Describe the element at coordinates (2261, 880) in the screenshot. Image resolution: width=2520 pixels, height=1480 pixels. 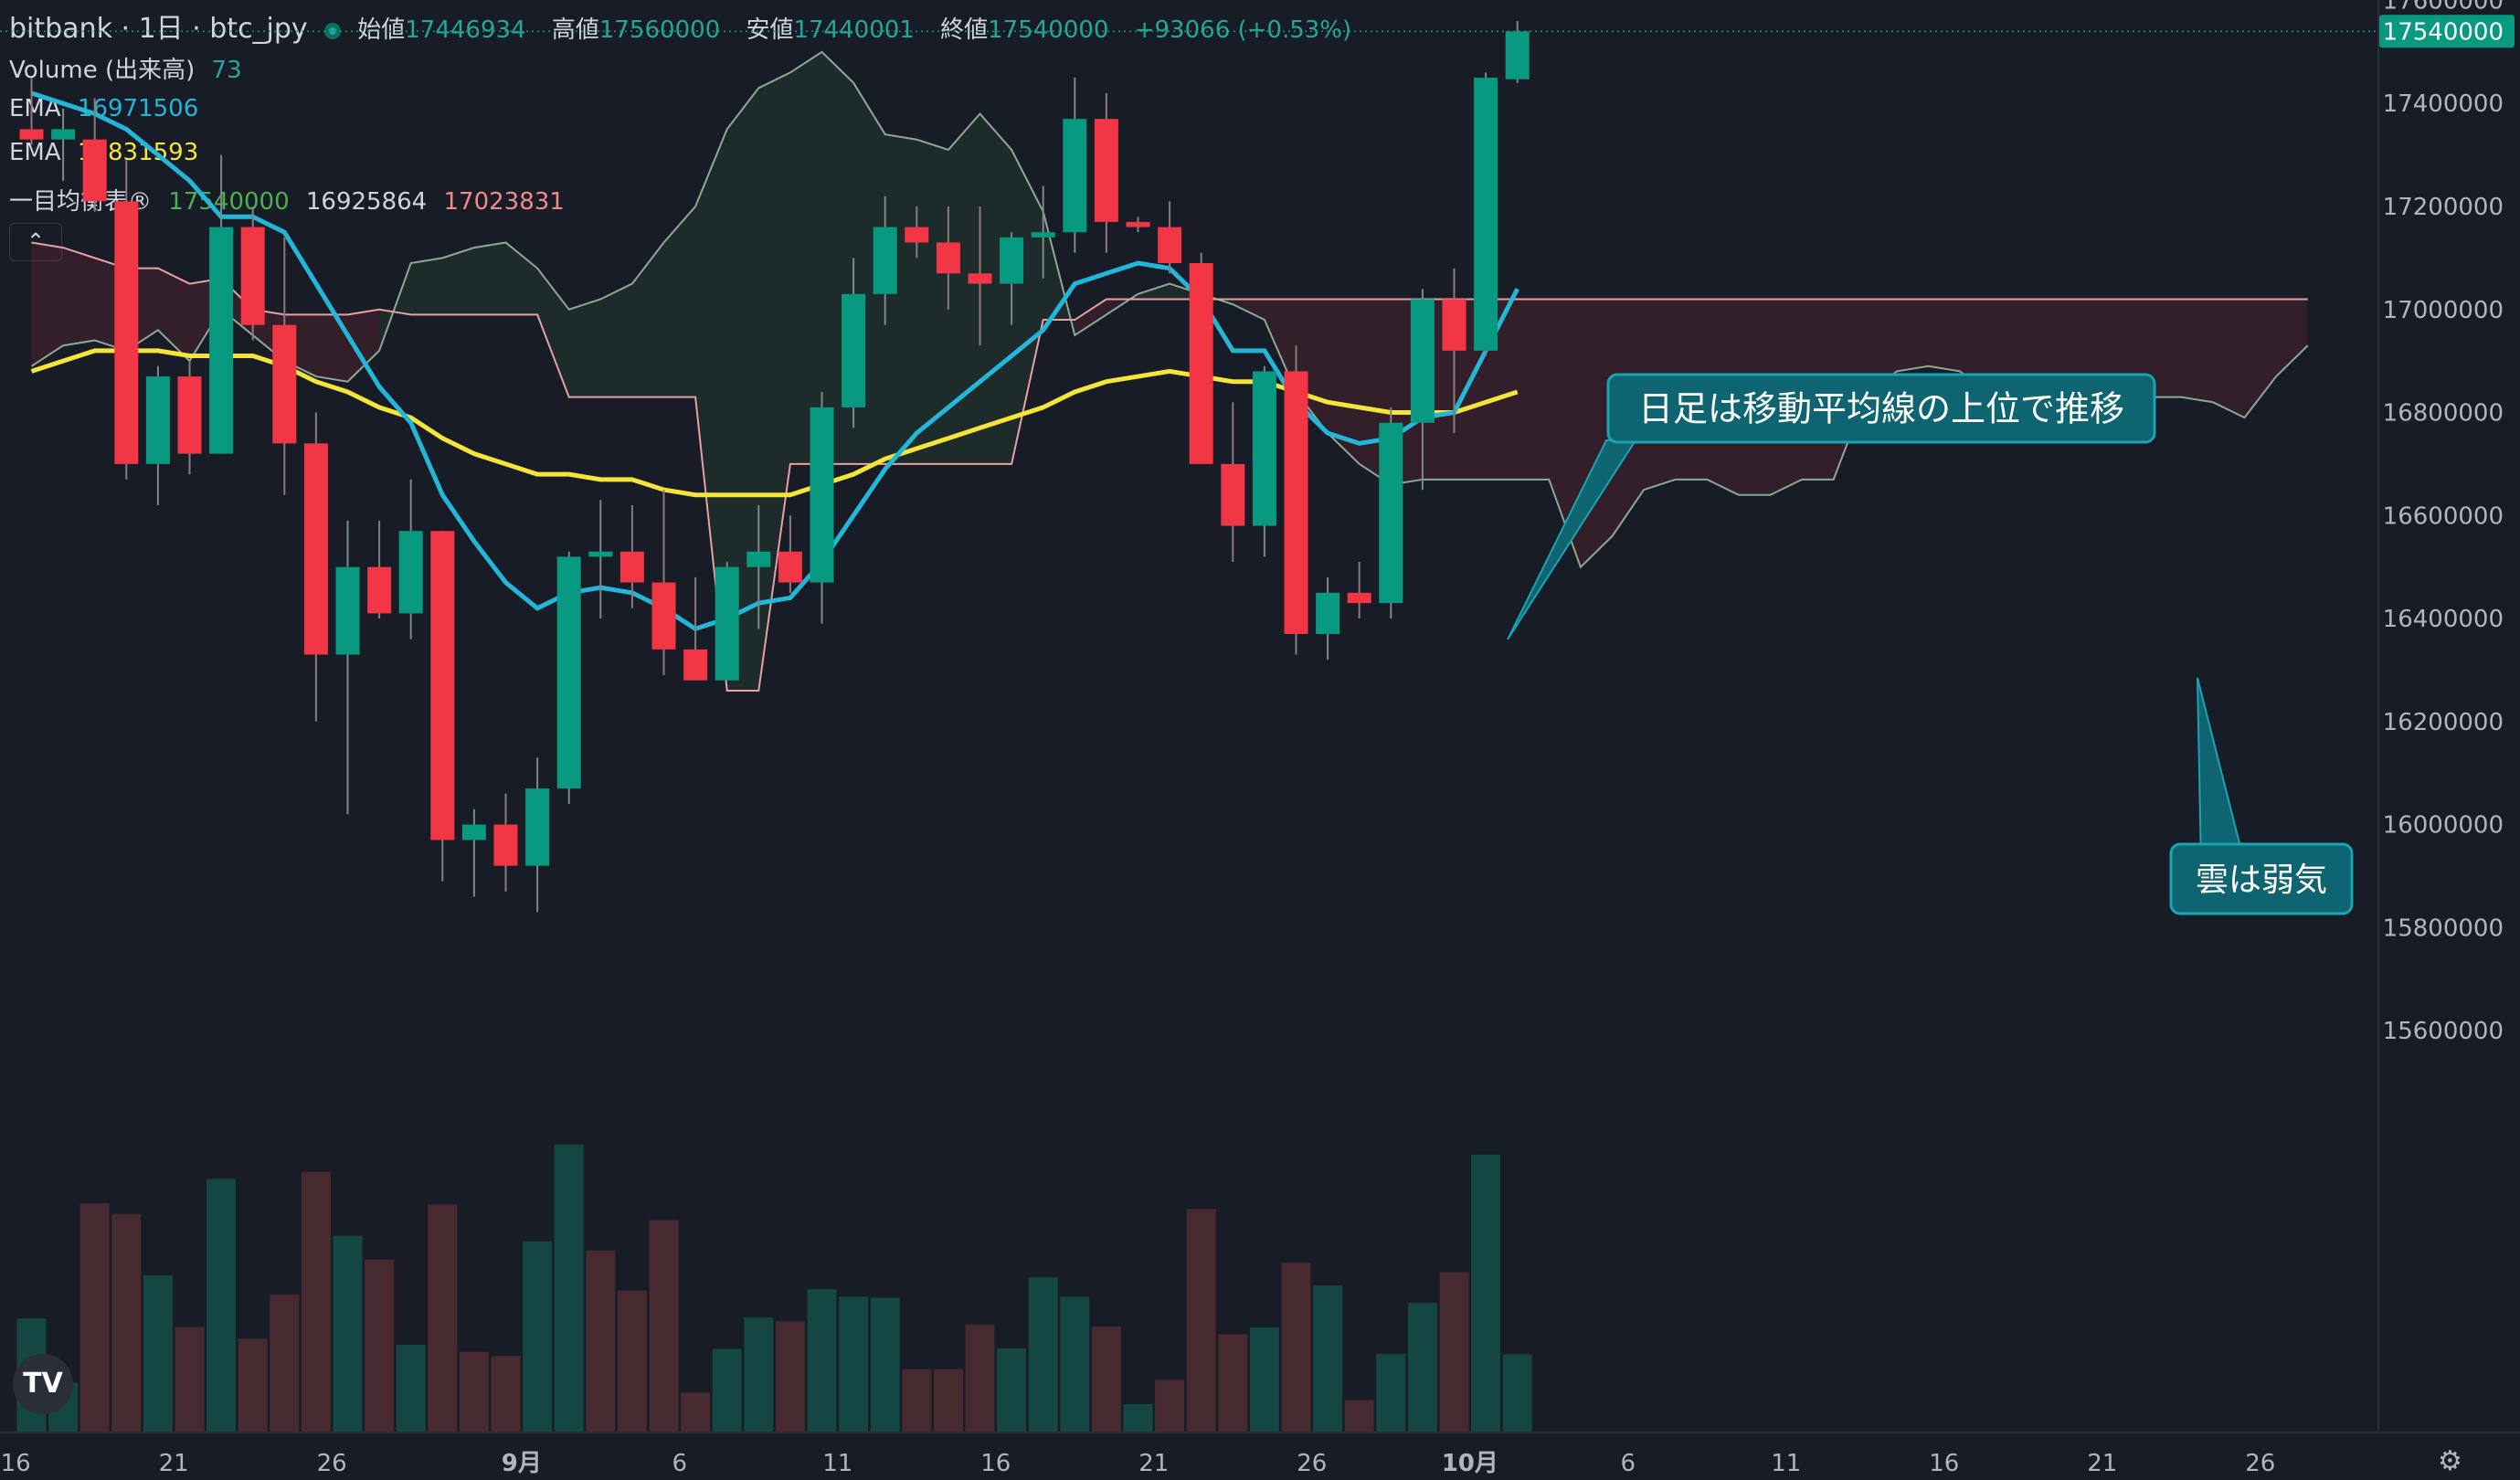
I see `callout-text: 雲は弱気` at that location.